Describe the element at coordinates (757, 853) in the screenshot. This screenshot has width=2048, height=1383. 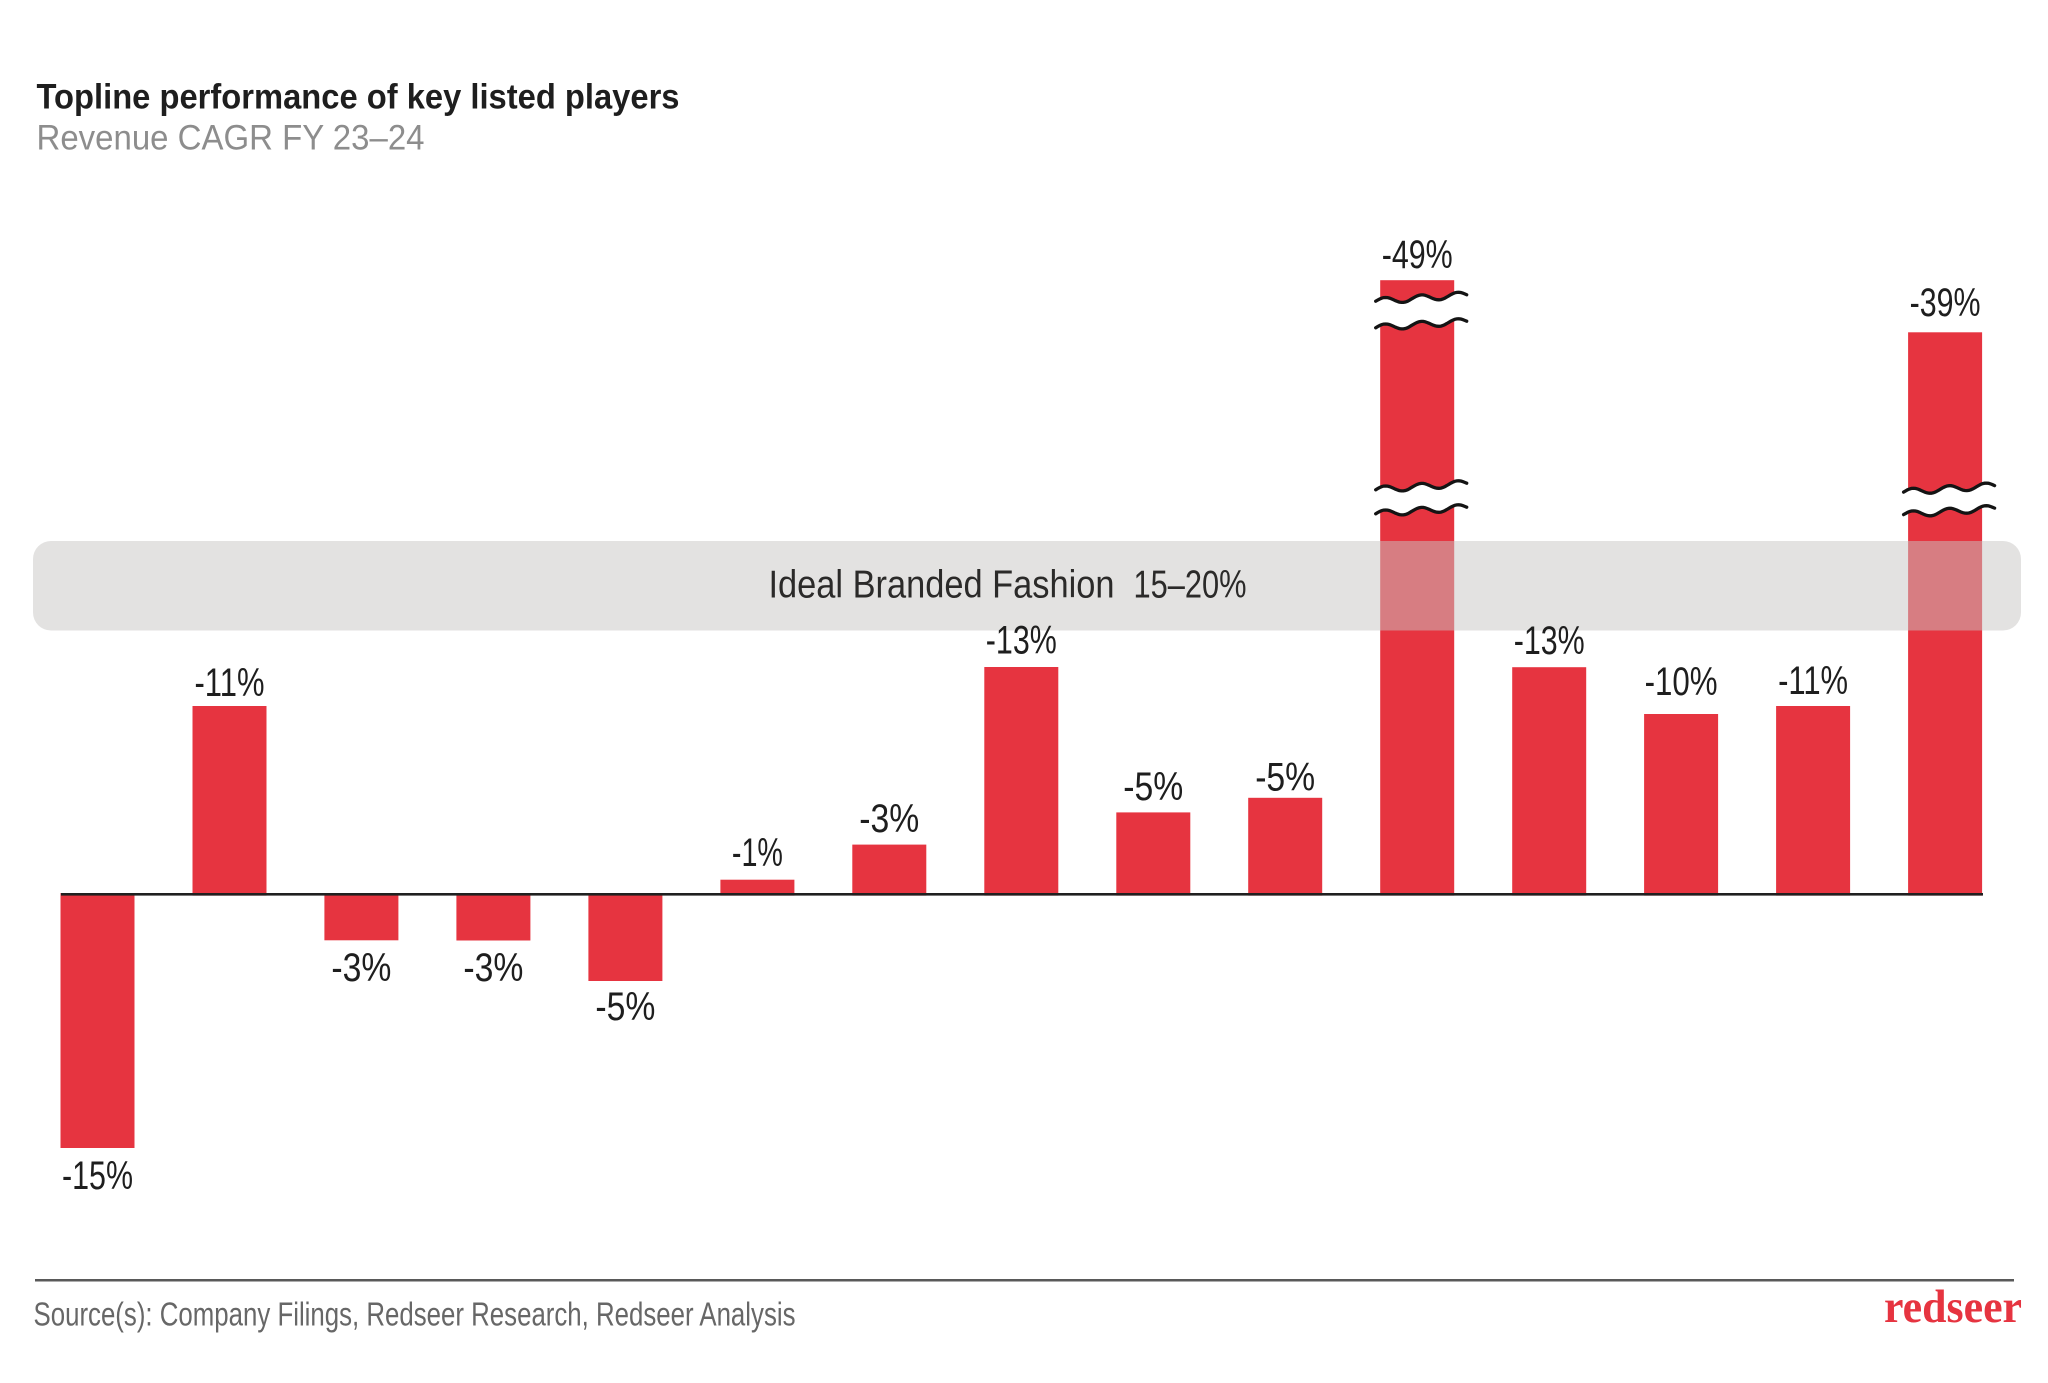
I see `svg-text: -1%` at that location.